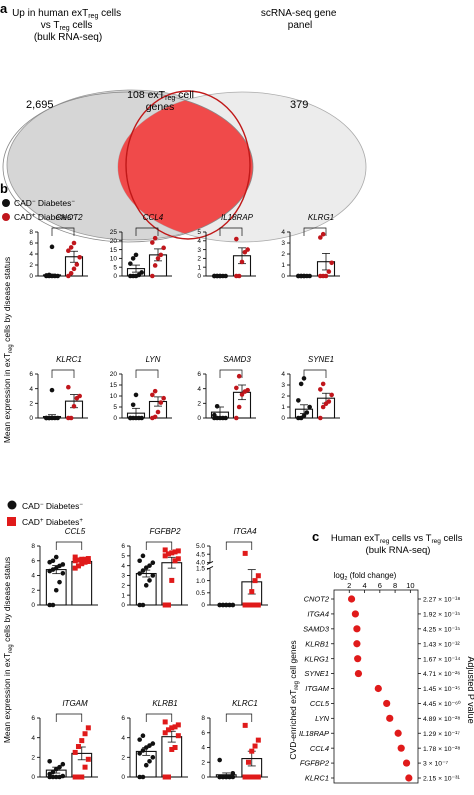 This screenshot has width=474, height=795. Describe the element at coordinates (58, 246) in the screenshot. I see `bar-panel-cnot2: CNOT2 0 2 4 6 8` at that location.